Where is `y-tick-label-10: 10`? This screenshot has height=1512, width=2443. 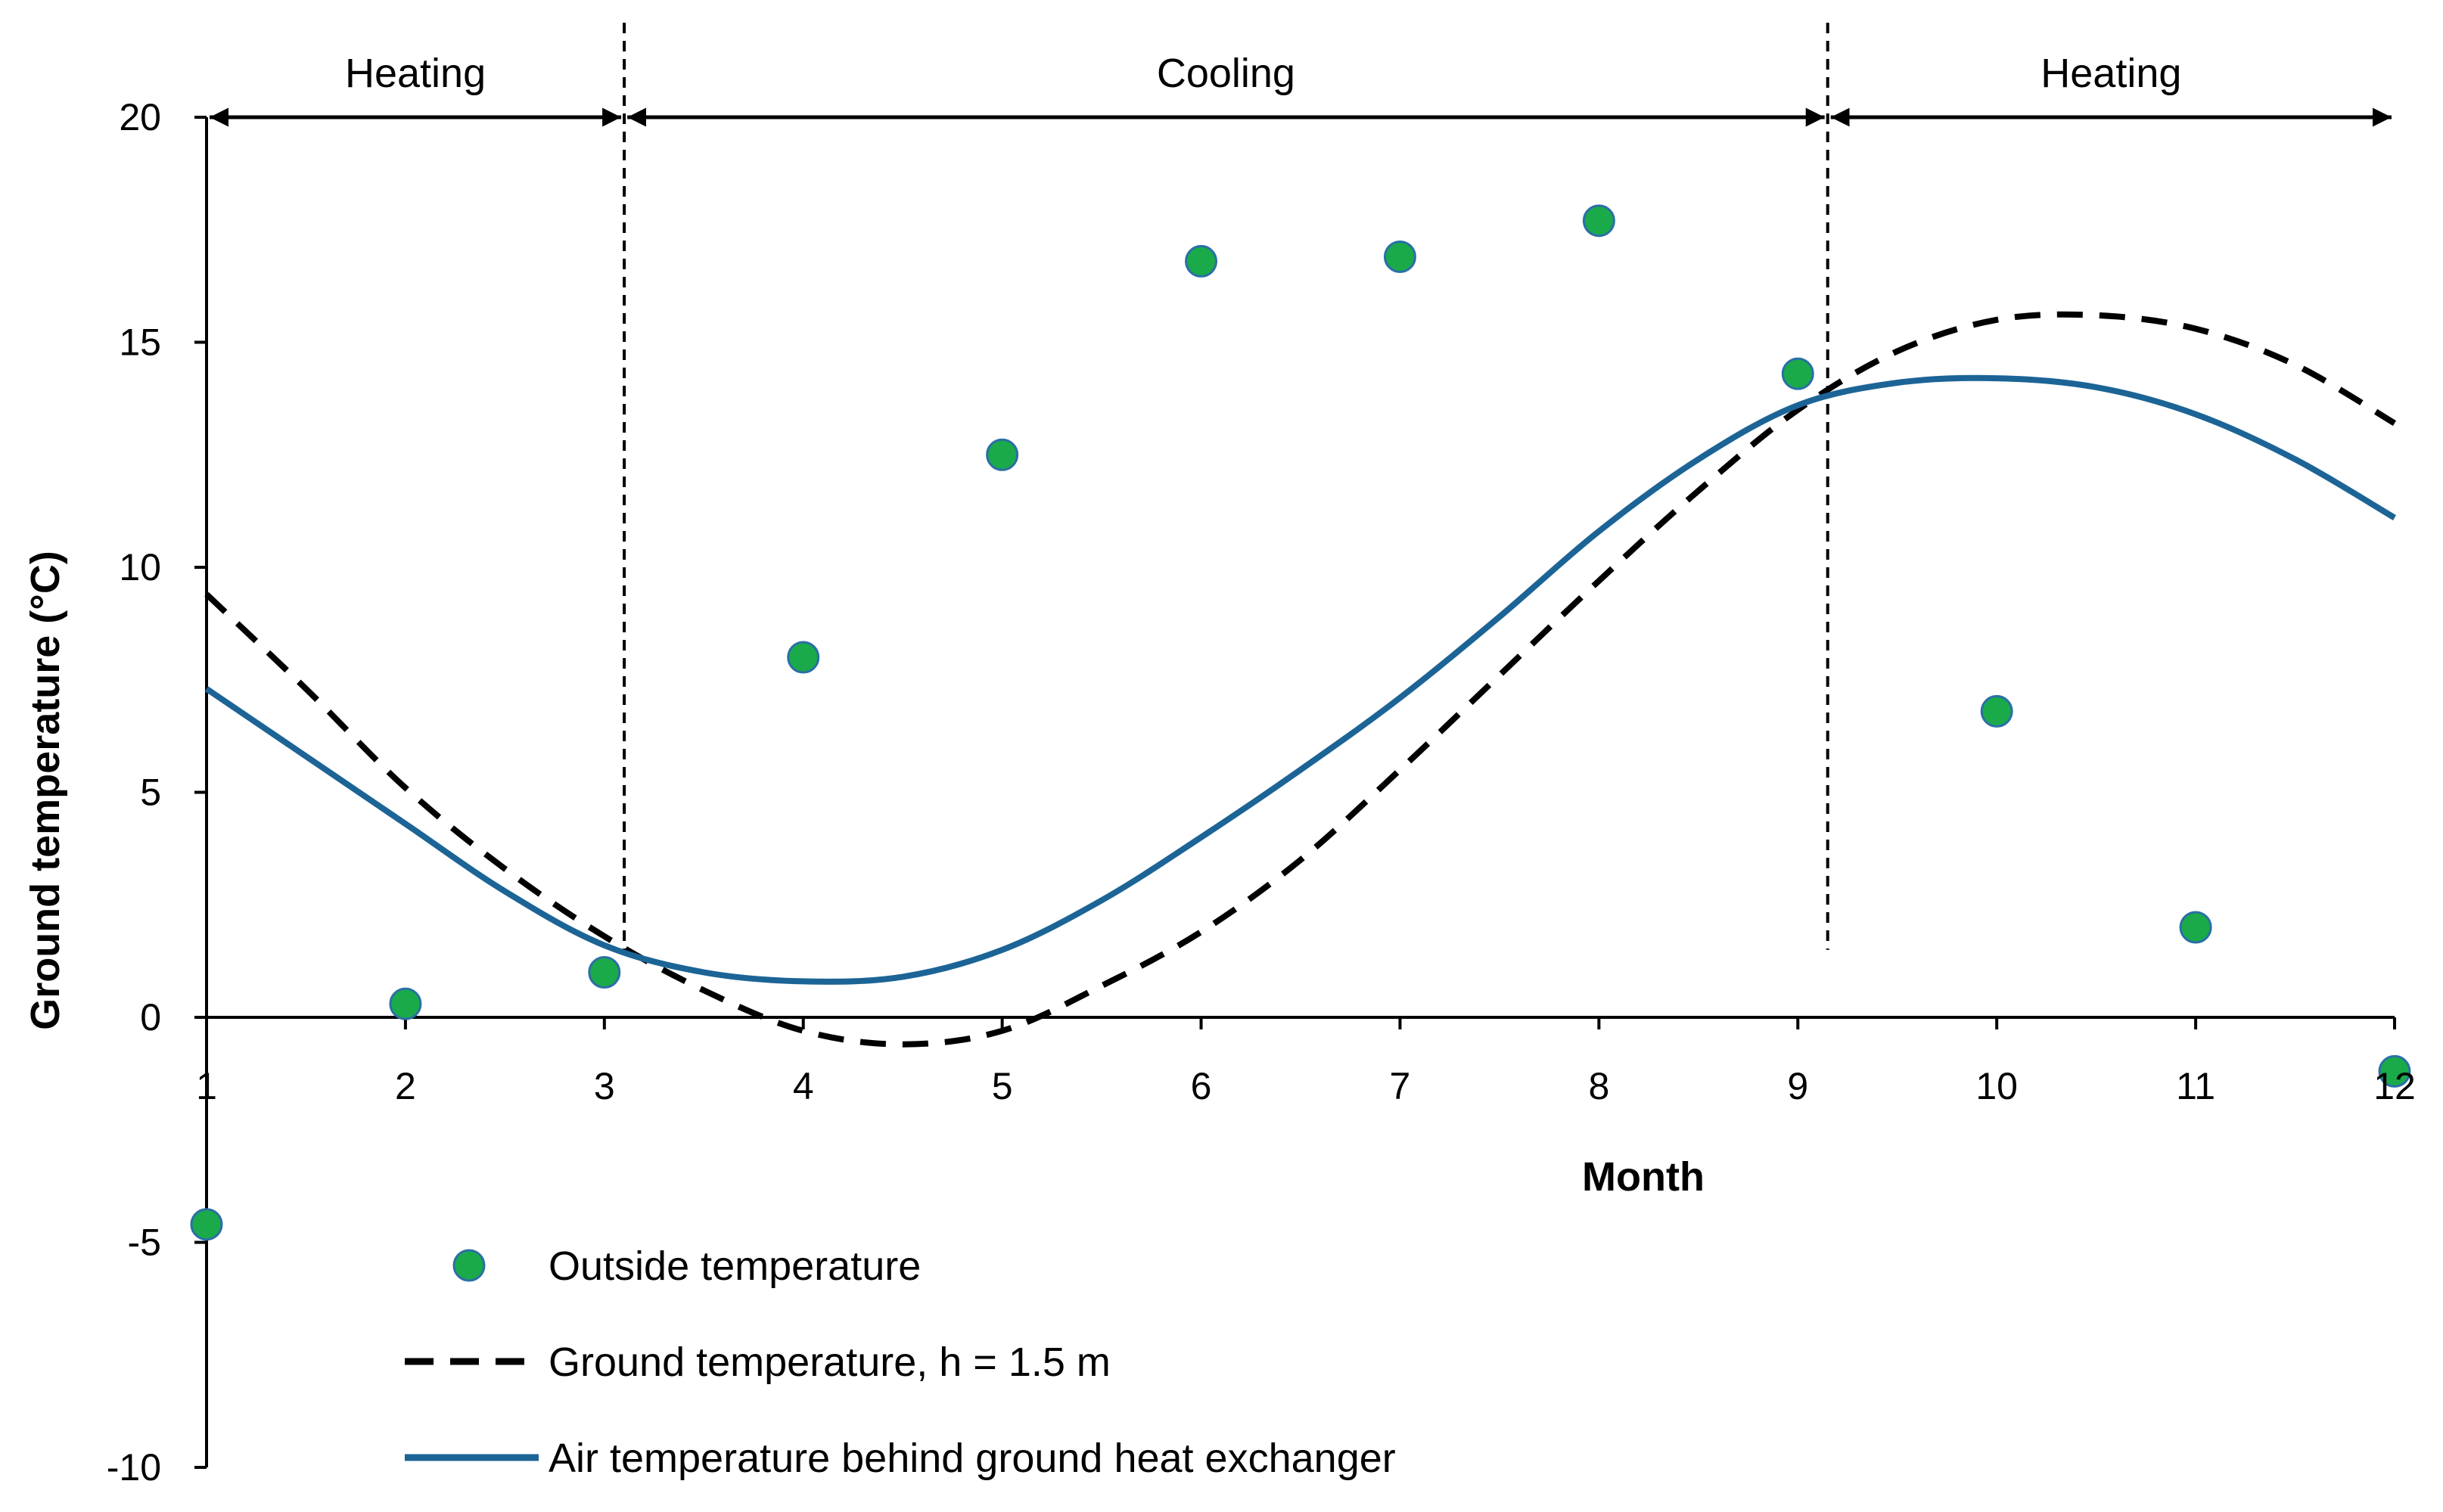
y-tick-label-10: 10 is located at coordinates (140, 567).